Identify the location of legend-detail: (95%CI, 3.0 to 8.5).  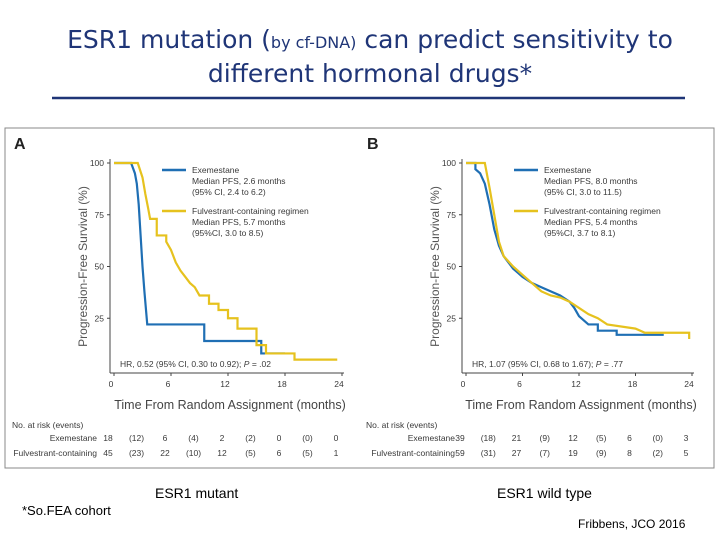
(228, 233).